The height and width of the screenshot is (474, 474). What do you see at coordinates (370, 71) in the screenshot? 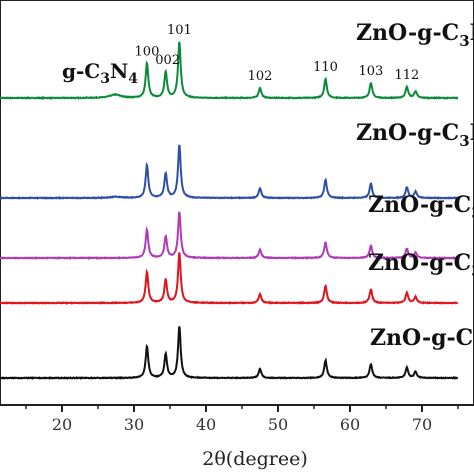
I see `peak-label: 103` at bounding box center [370, 71].